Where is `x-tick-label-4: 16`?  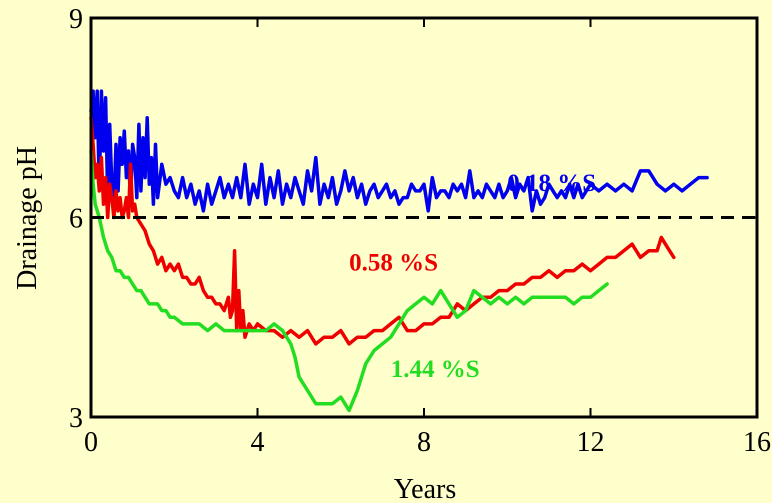 x-tick-label-4: 16 is located at coordinates (757, 442).